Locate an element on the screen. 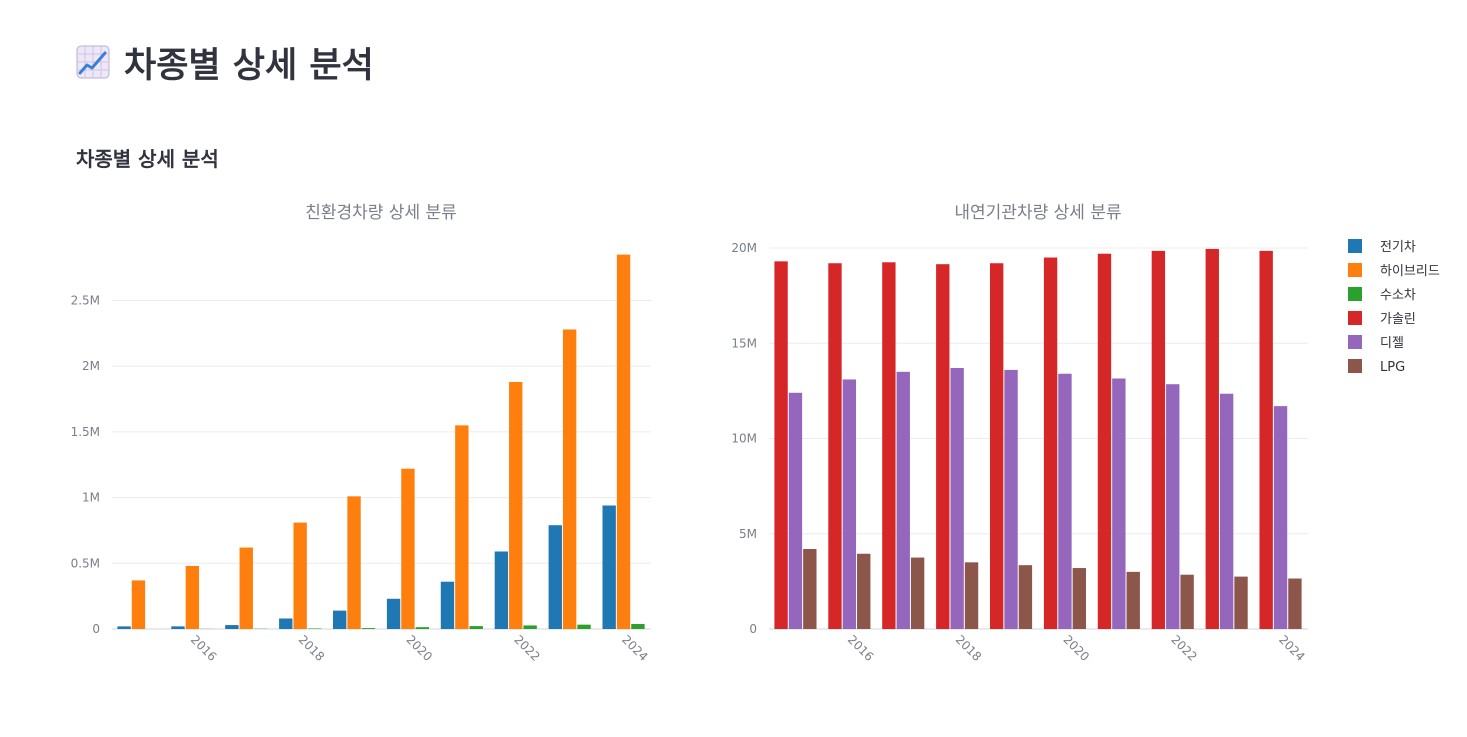  bar-ice-s0-2022 is located at coordinates (1158, 440).